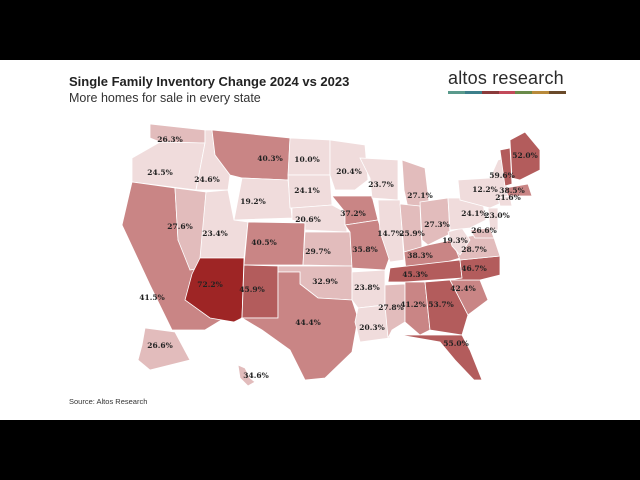  I want to click on state-label-ma: 38.5%, so click(511, 190).